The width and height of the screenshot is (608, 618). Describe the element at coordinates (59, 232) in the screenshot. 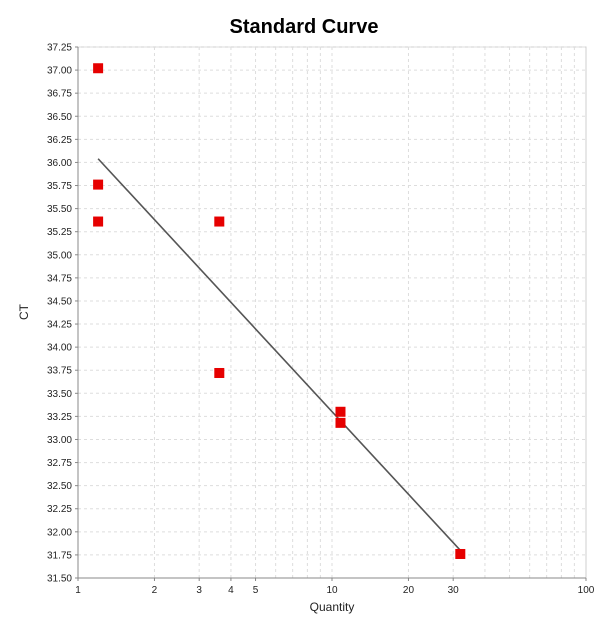

I see `y-tick-label: 35.25` at that location.